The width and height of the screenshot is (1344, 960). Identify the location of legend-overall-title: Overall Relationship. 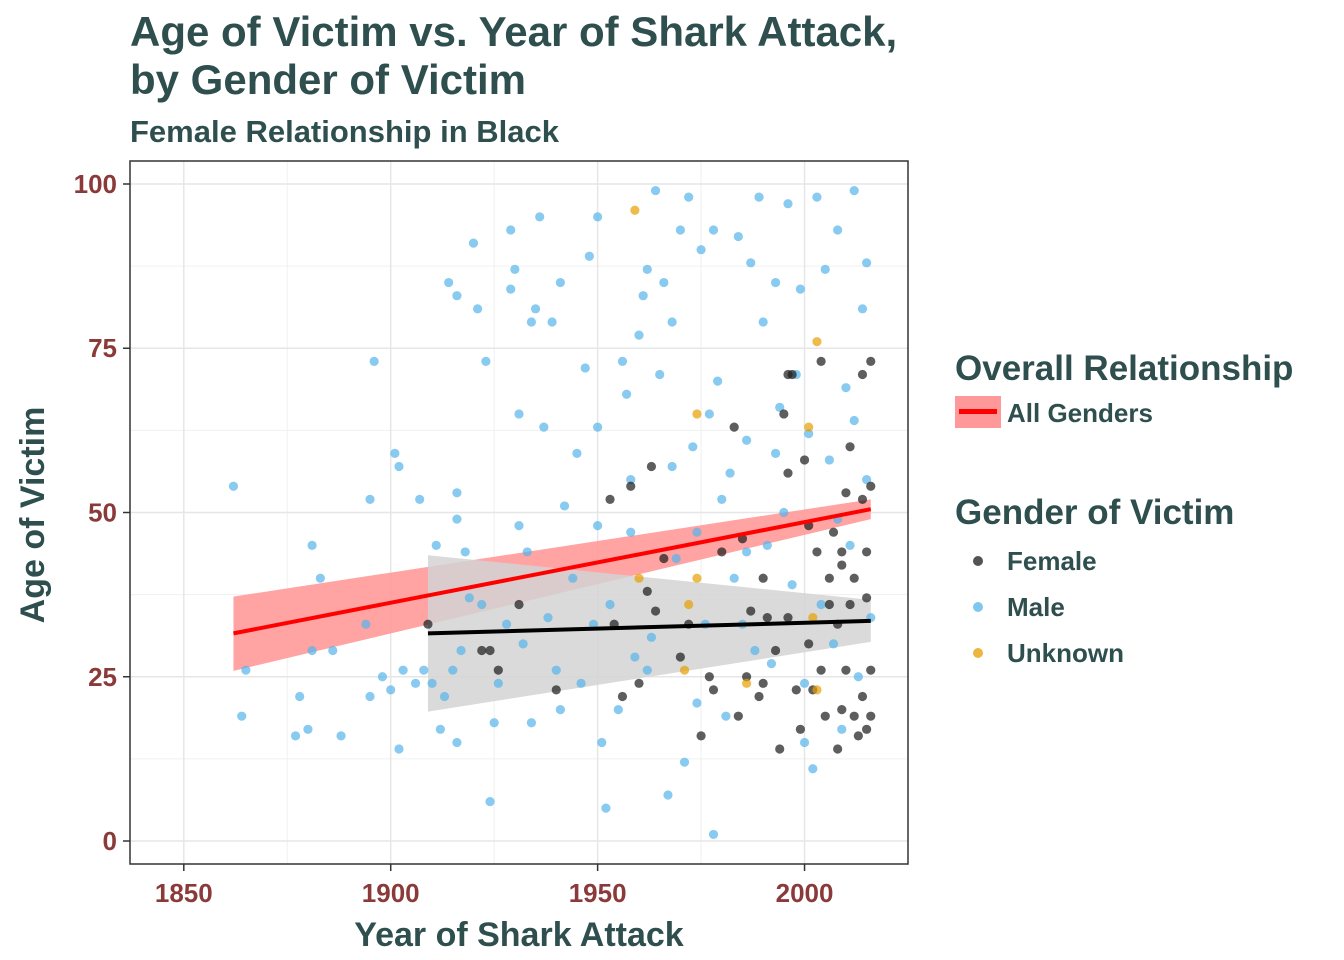
(1124, 368).